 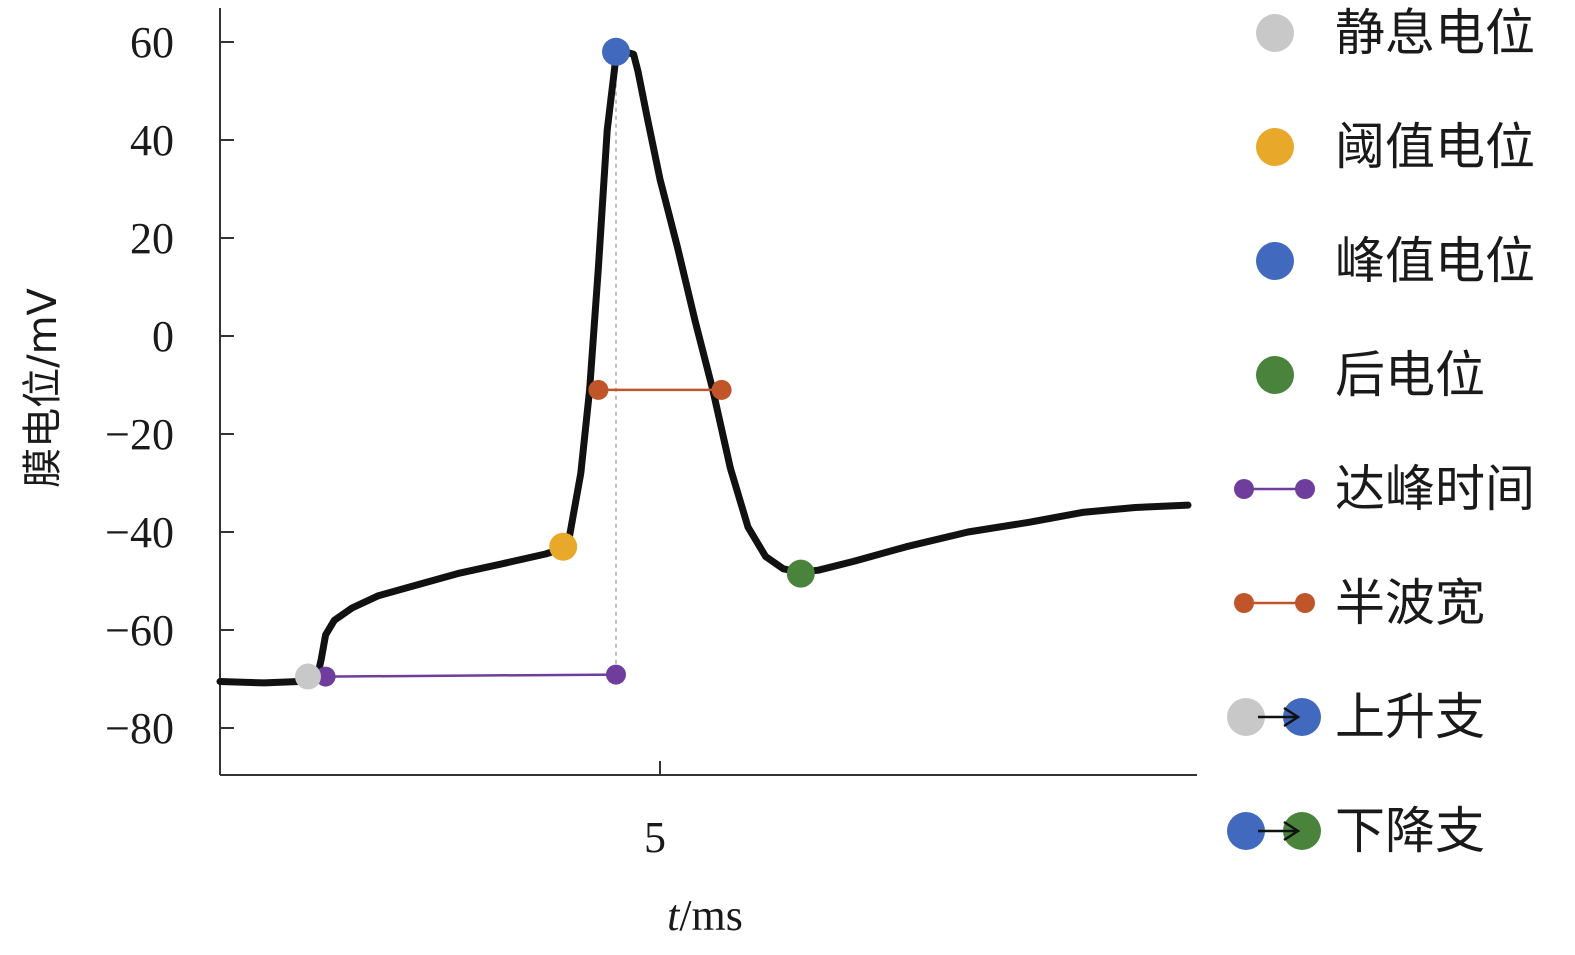 I want to click on half-width-start-point, so click(x=598, y=389).